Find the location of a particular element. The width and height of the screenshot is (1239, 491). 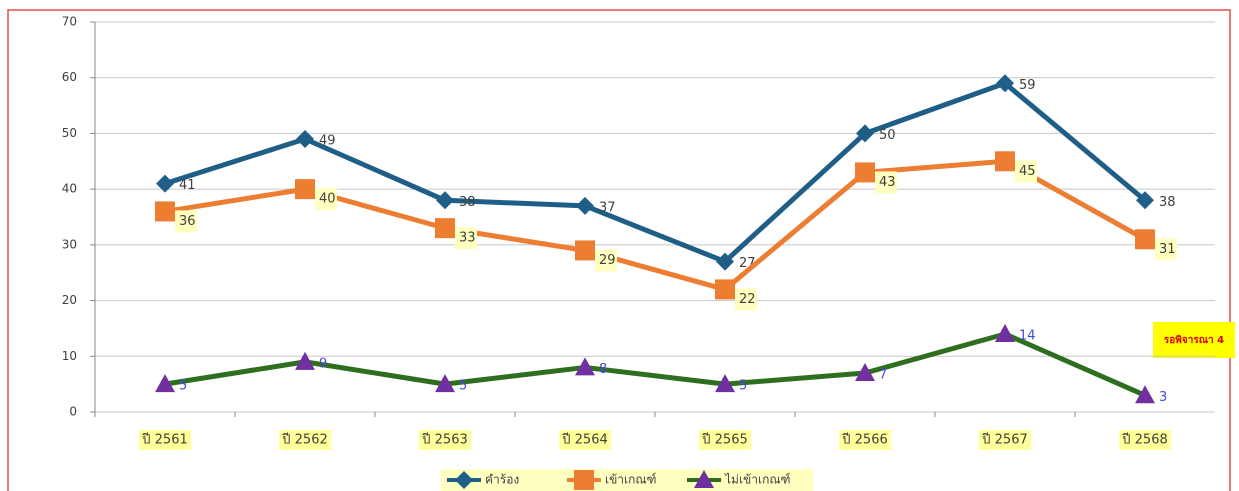

x-tick-label: ปี 2563 is located at coordinates (444, 440).